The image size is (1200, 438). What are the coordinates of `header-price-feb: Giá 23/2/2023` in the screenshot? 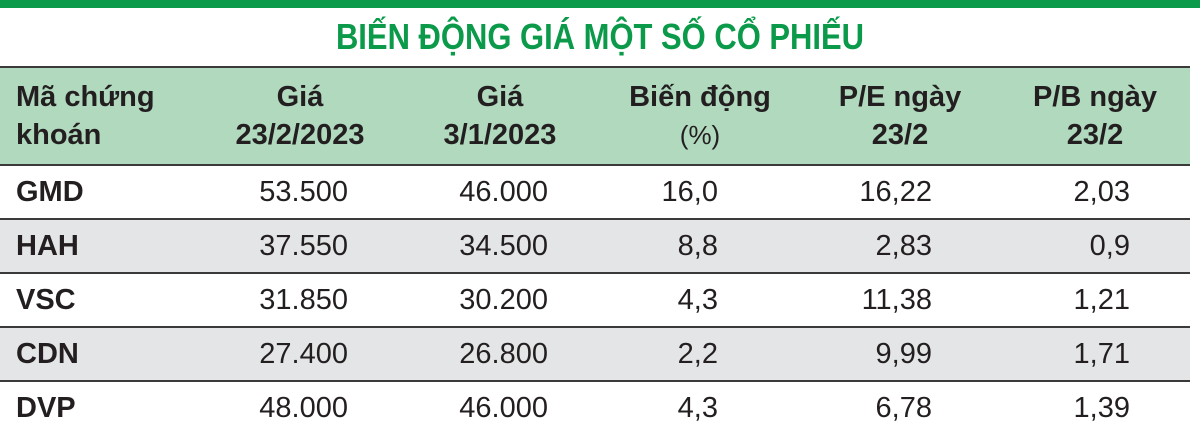 It's located at (300, 116).